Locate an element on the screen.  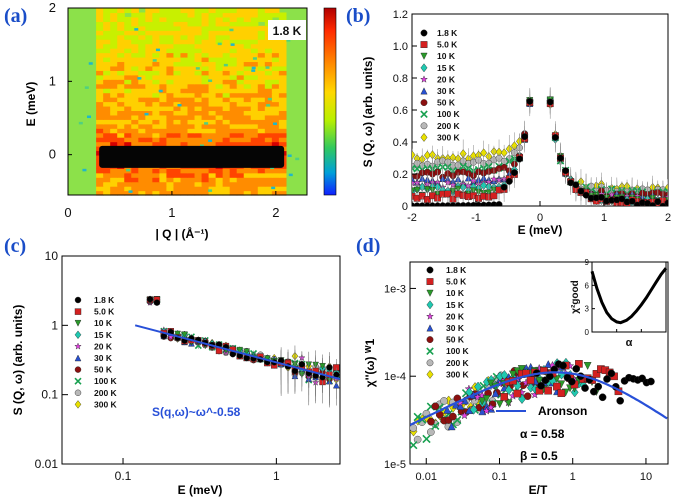
plot-b-x-label: E (meV) is located at coordinates (540, 230).